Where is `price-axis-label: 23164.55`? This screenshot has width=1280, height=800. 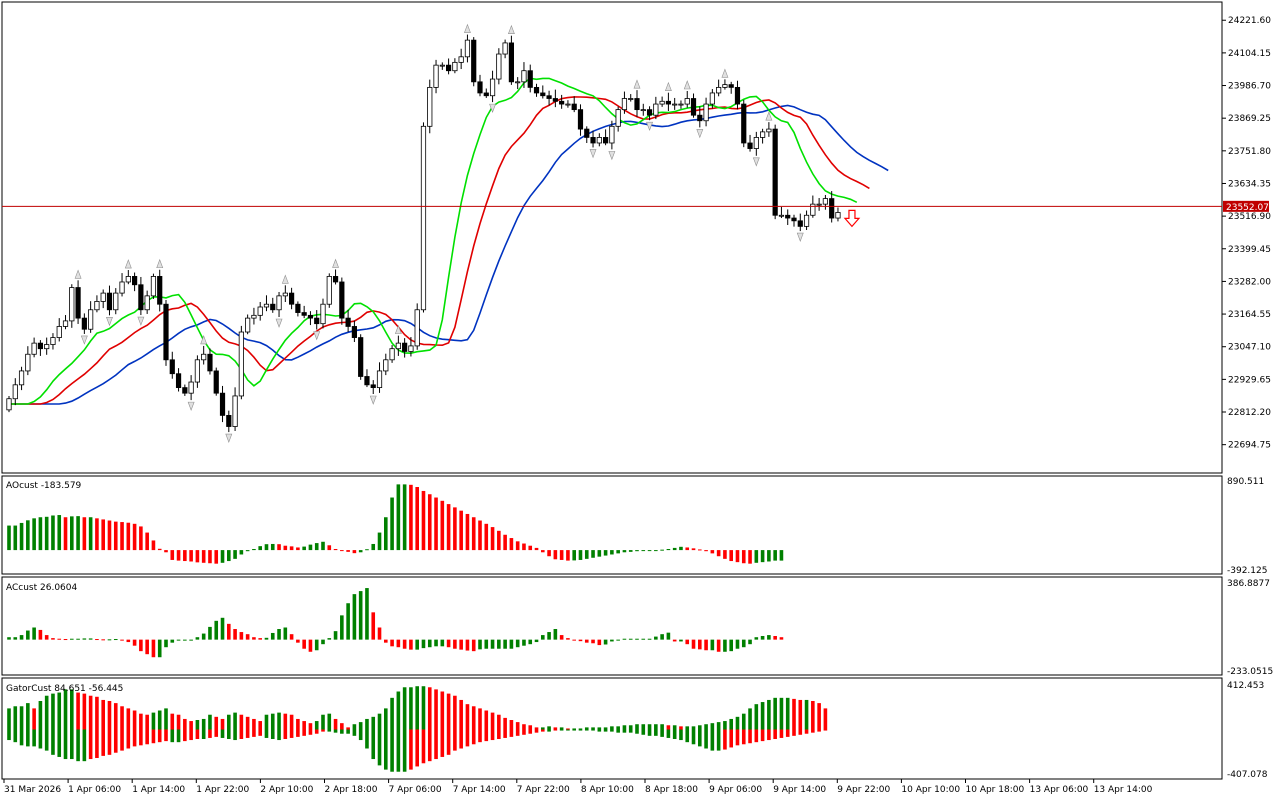 price-axis-label: 23164.55 is located at coordinates (1249, 315).